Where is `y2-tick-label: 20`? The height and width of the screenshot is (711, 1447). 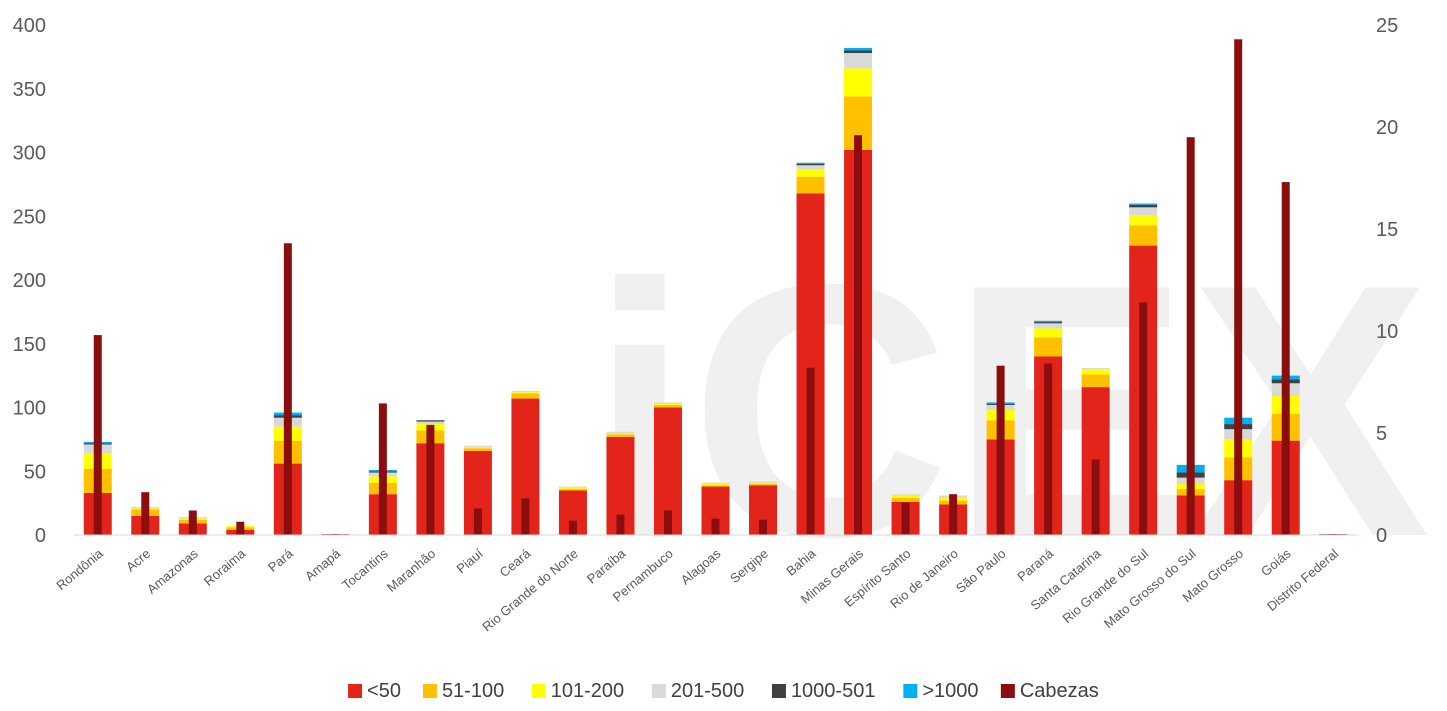
y2-tick-label: 20 is located at coordinates (1387, 128).